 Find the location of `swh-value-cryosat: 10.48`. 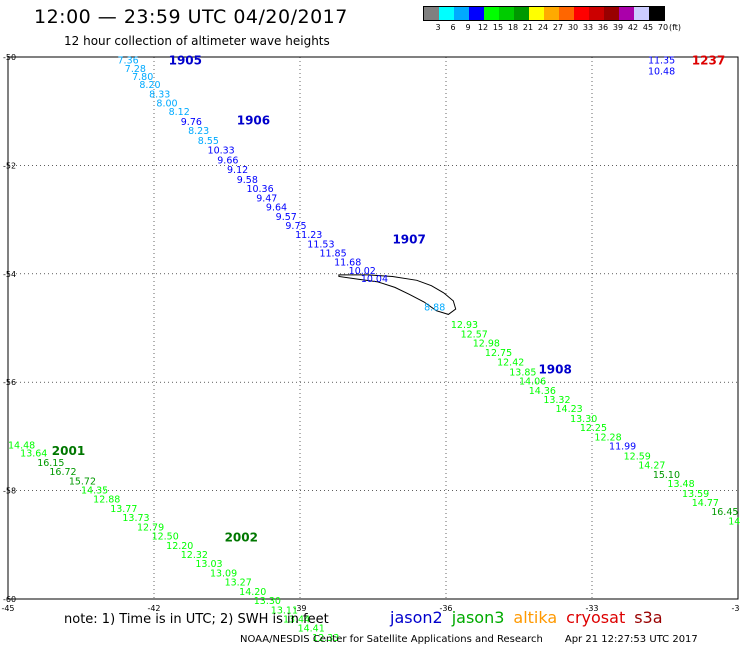

swh-value-cryosat: 10.48 is located at coordinates (661, 72).